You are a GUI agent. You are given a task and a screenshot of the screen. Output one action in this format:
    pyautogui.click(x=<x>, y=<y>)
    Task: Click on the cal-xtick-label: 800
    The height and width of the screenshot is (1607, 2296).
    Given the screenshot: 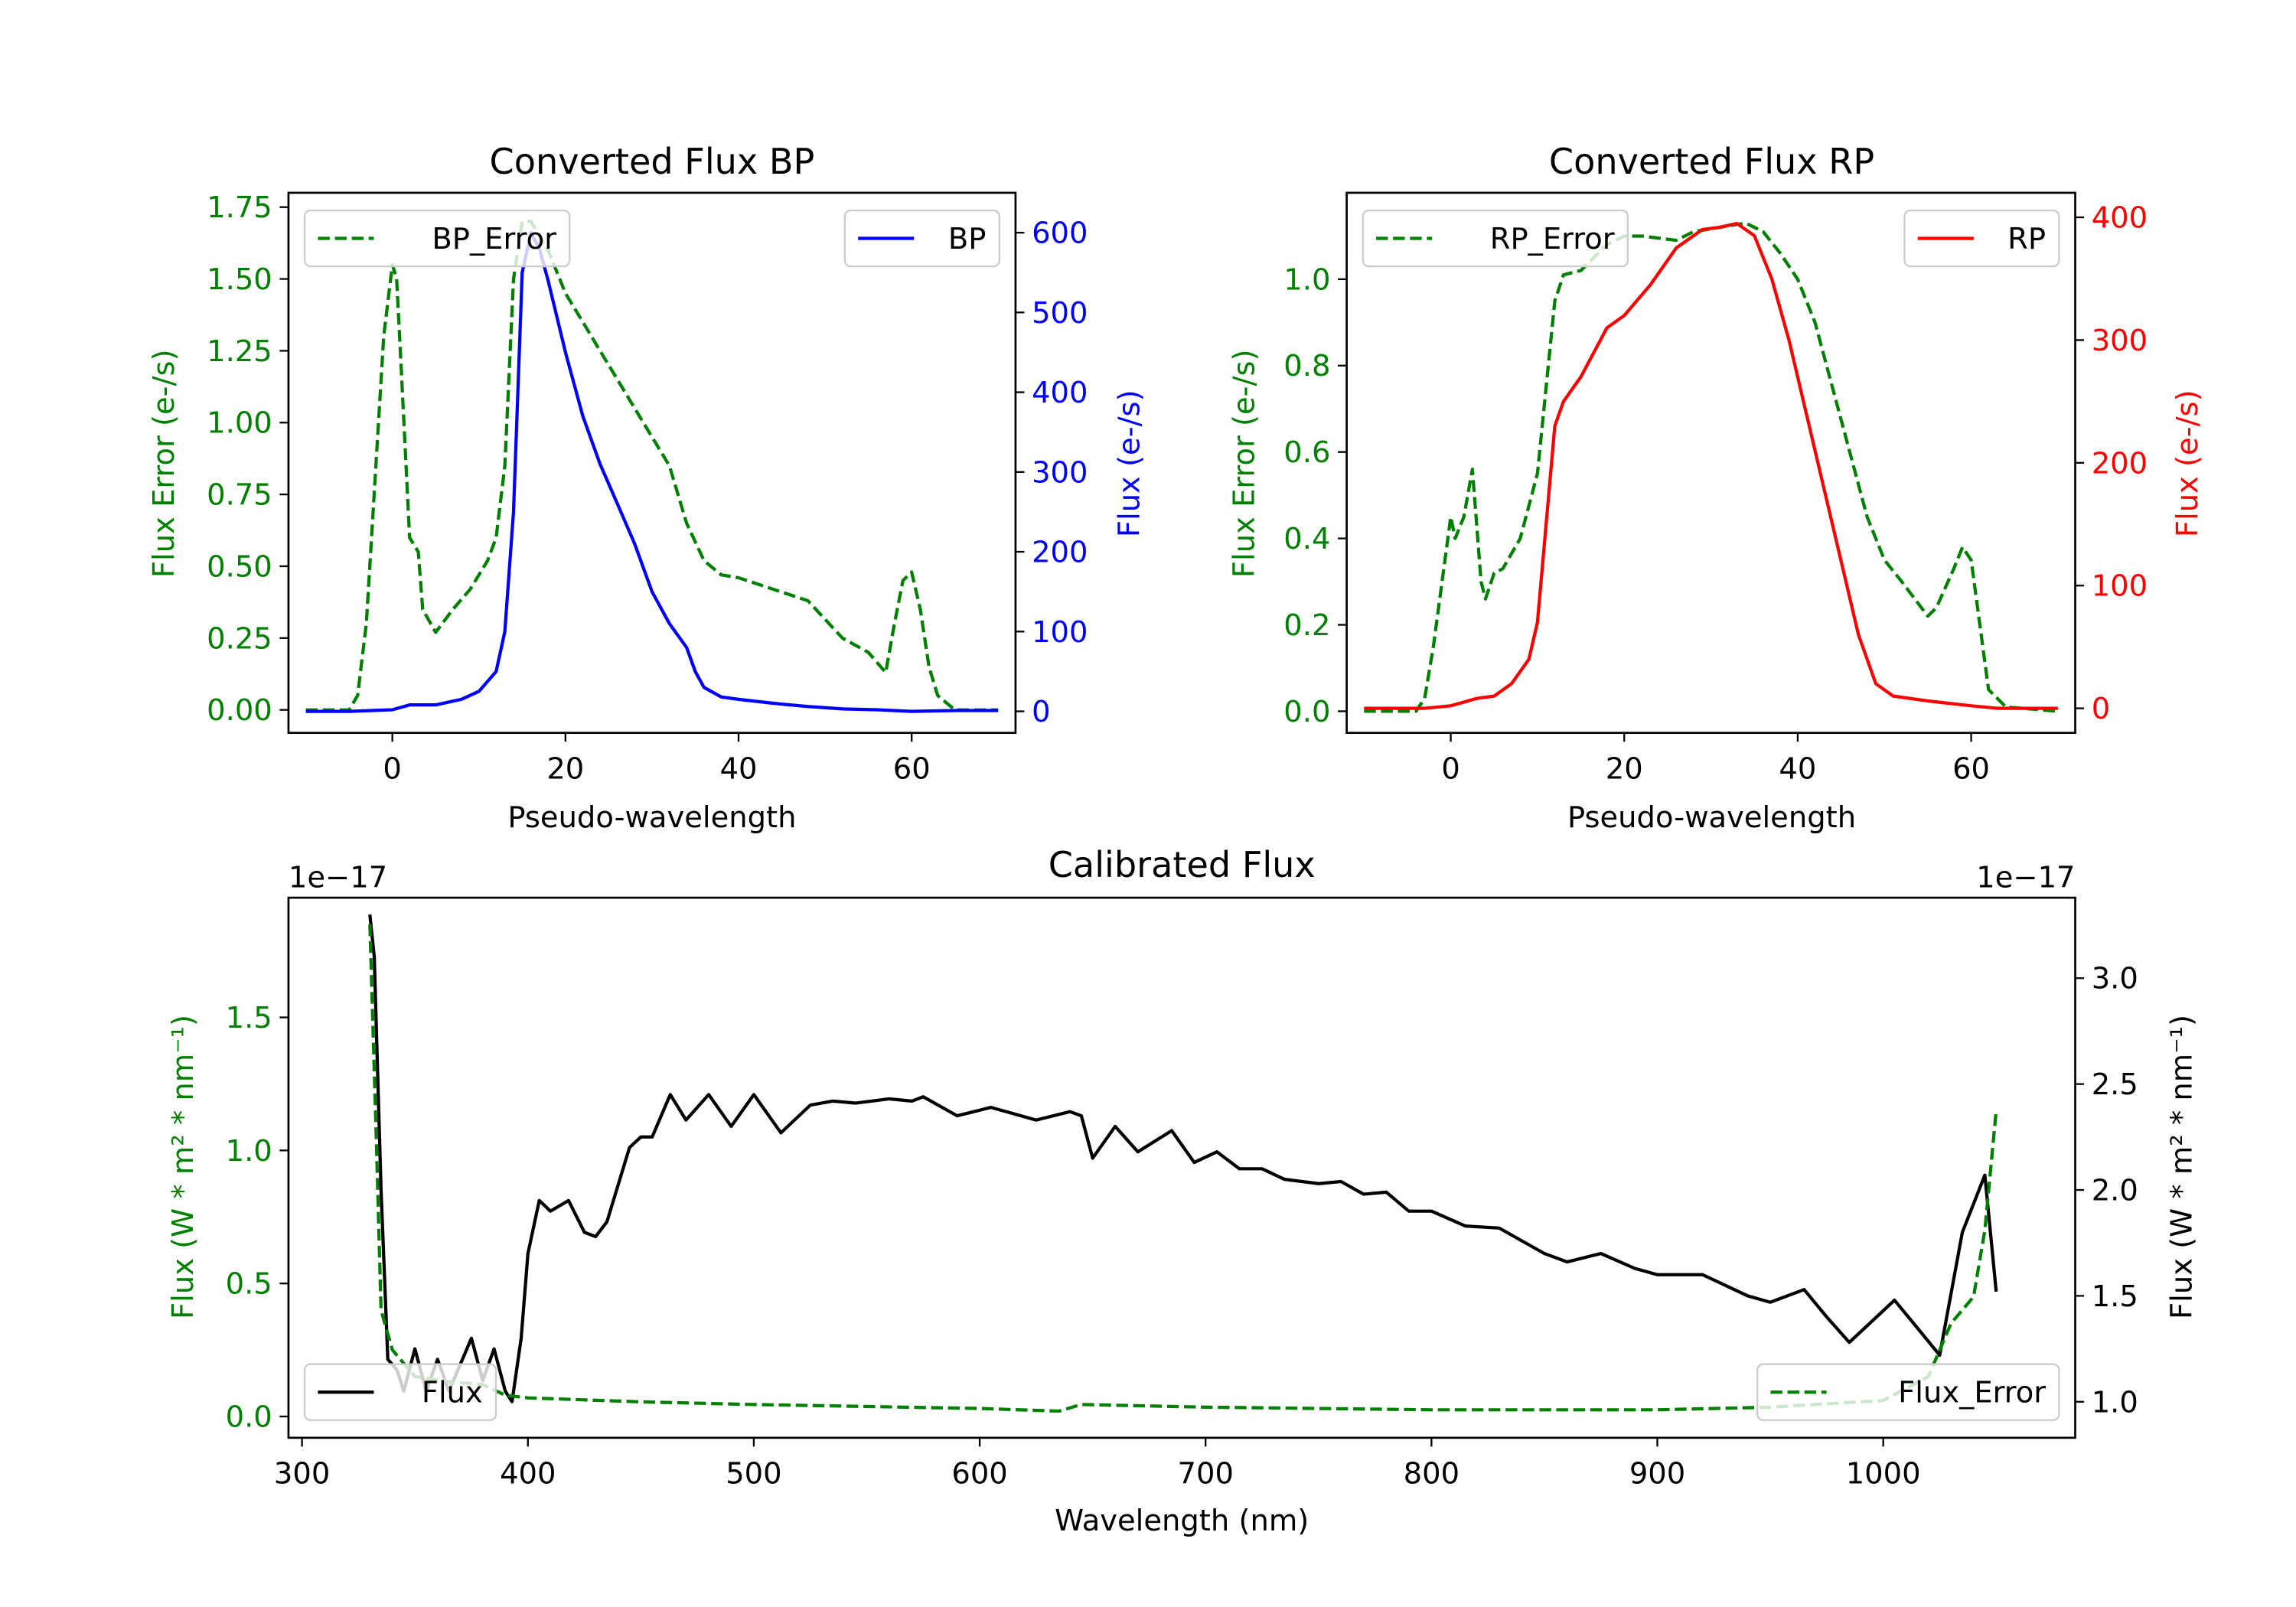 What is the action you would take?
    pyautogui.click(x=1431, y=1473)
    